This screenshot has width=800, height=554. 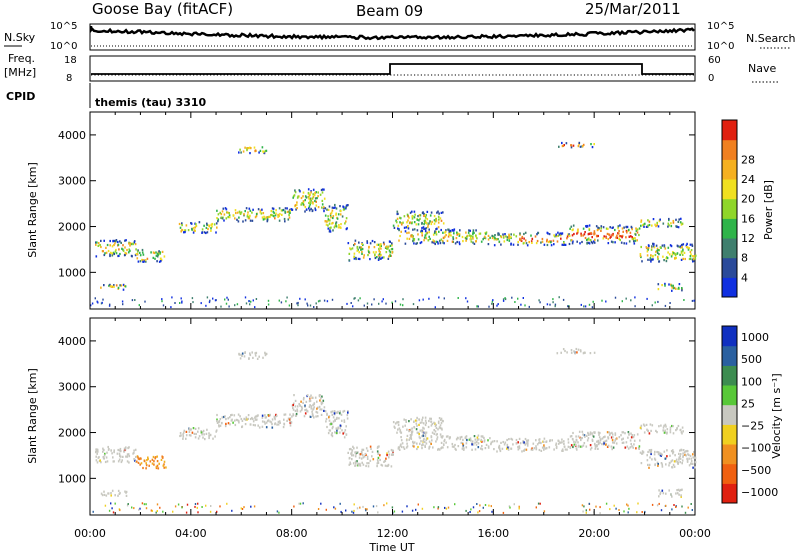 What do you see at coordinates (744, 277) in the screenshot?
I see `colorbar-tick-label: 4` at bounding box center [744, 277].